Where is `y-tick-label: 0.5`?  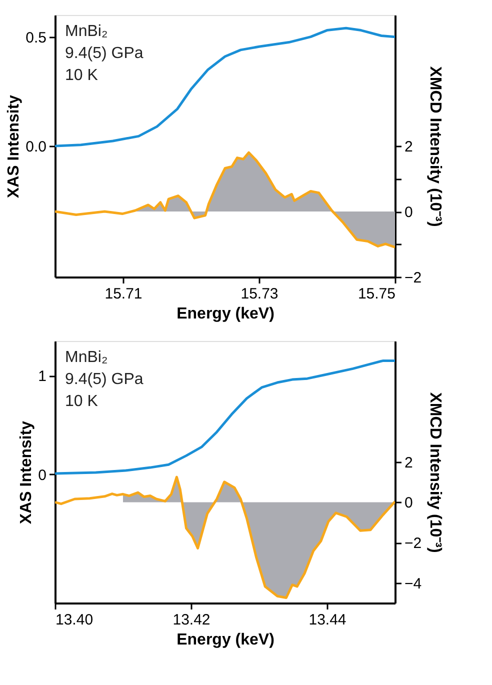
y-tick-label: 0.5 is located at coordinates (36, 37).